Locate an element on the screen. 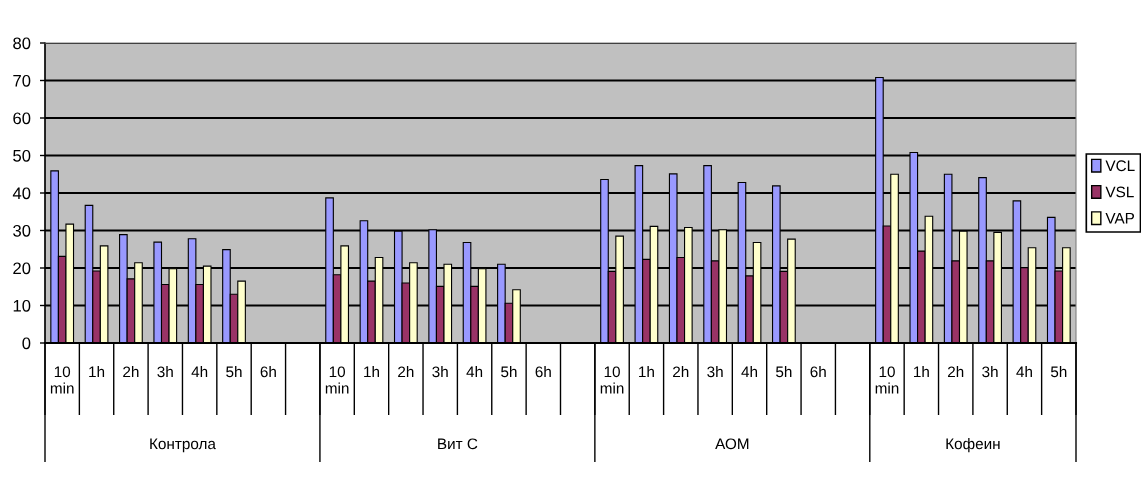  text: Контрола is located at coordinates (183, 445).